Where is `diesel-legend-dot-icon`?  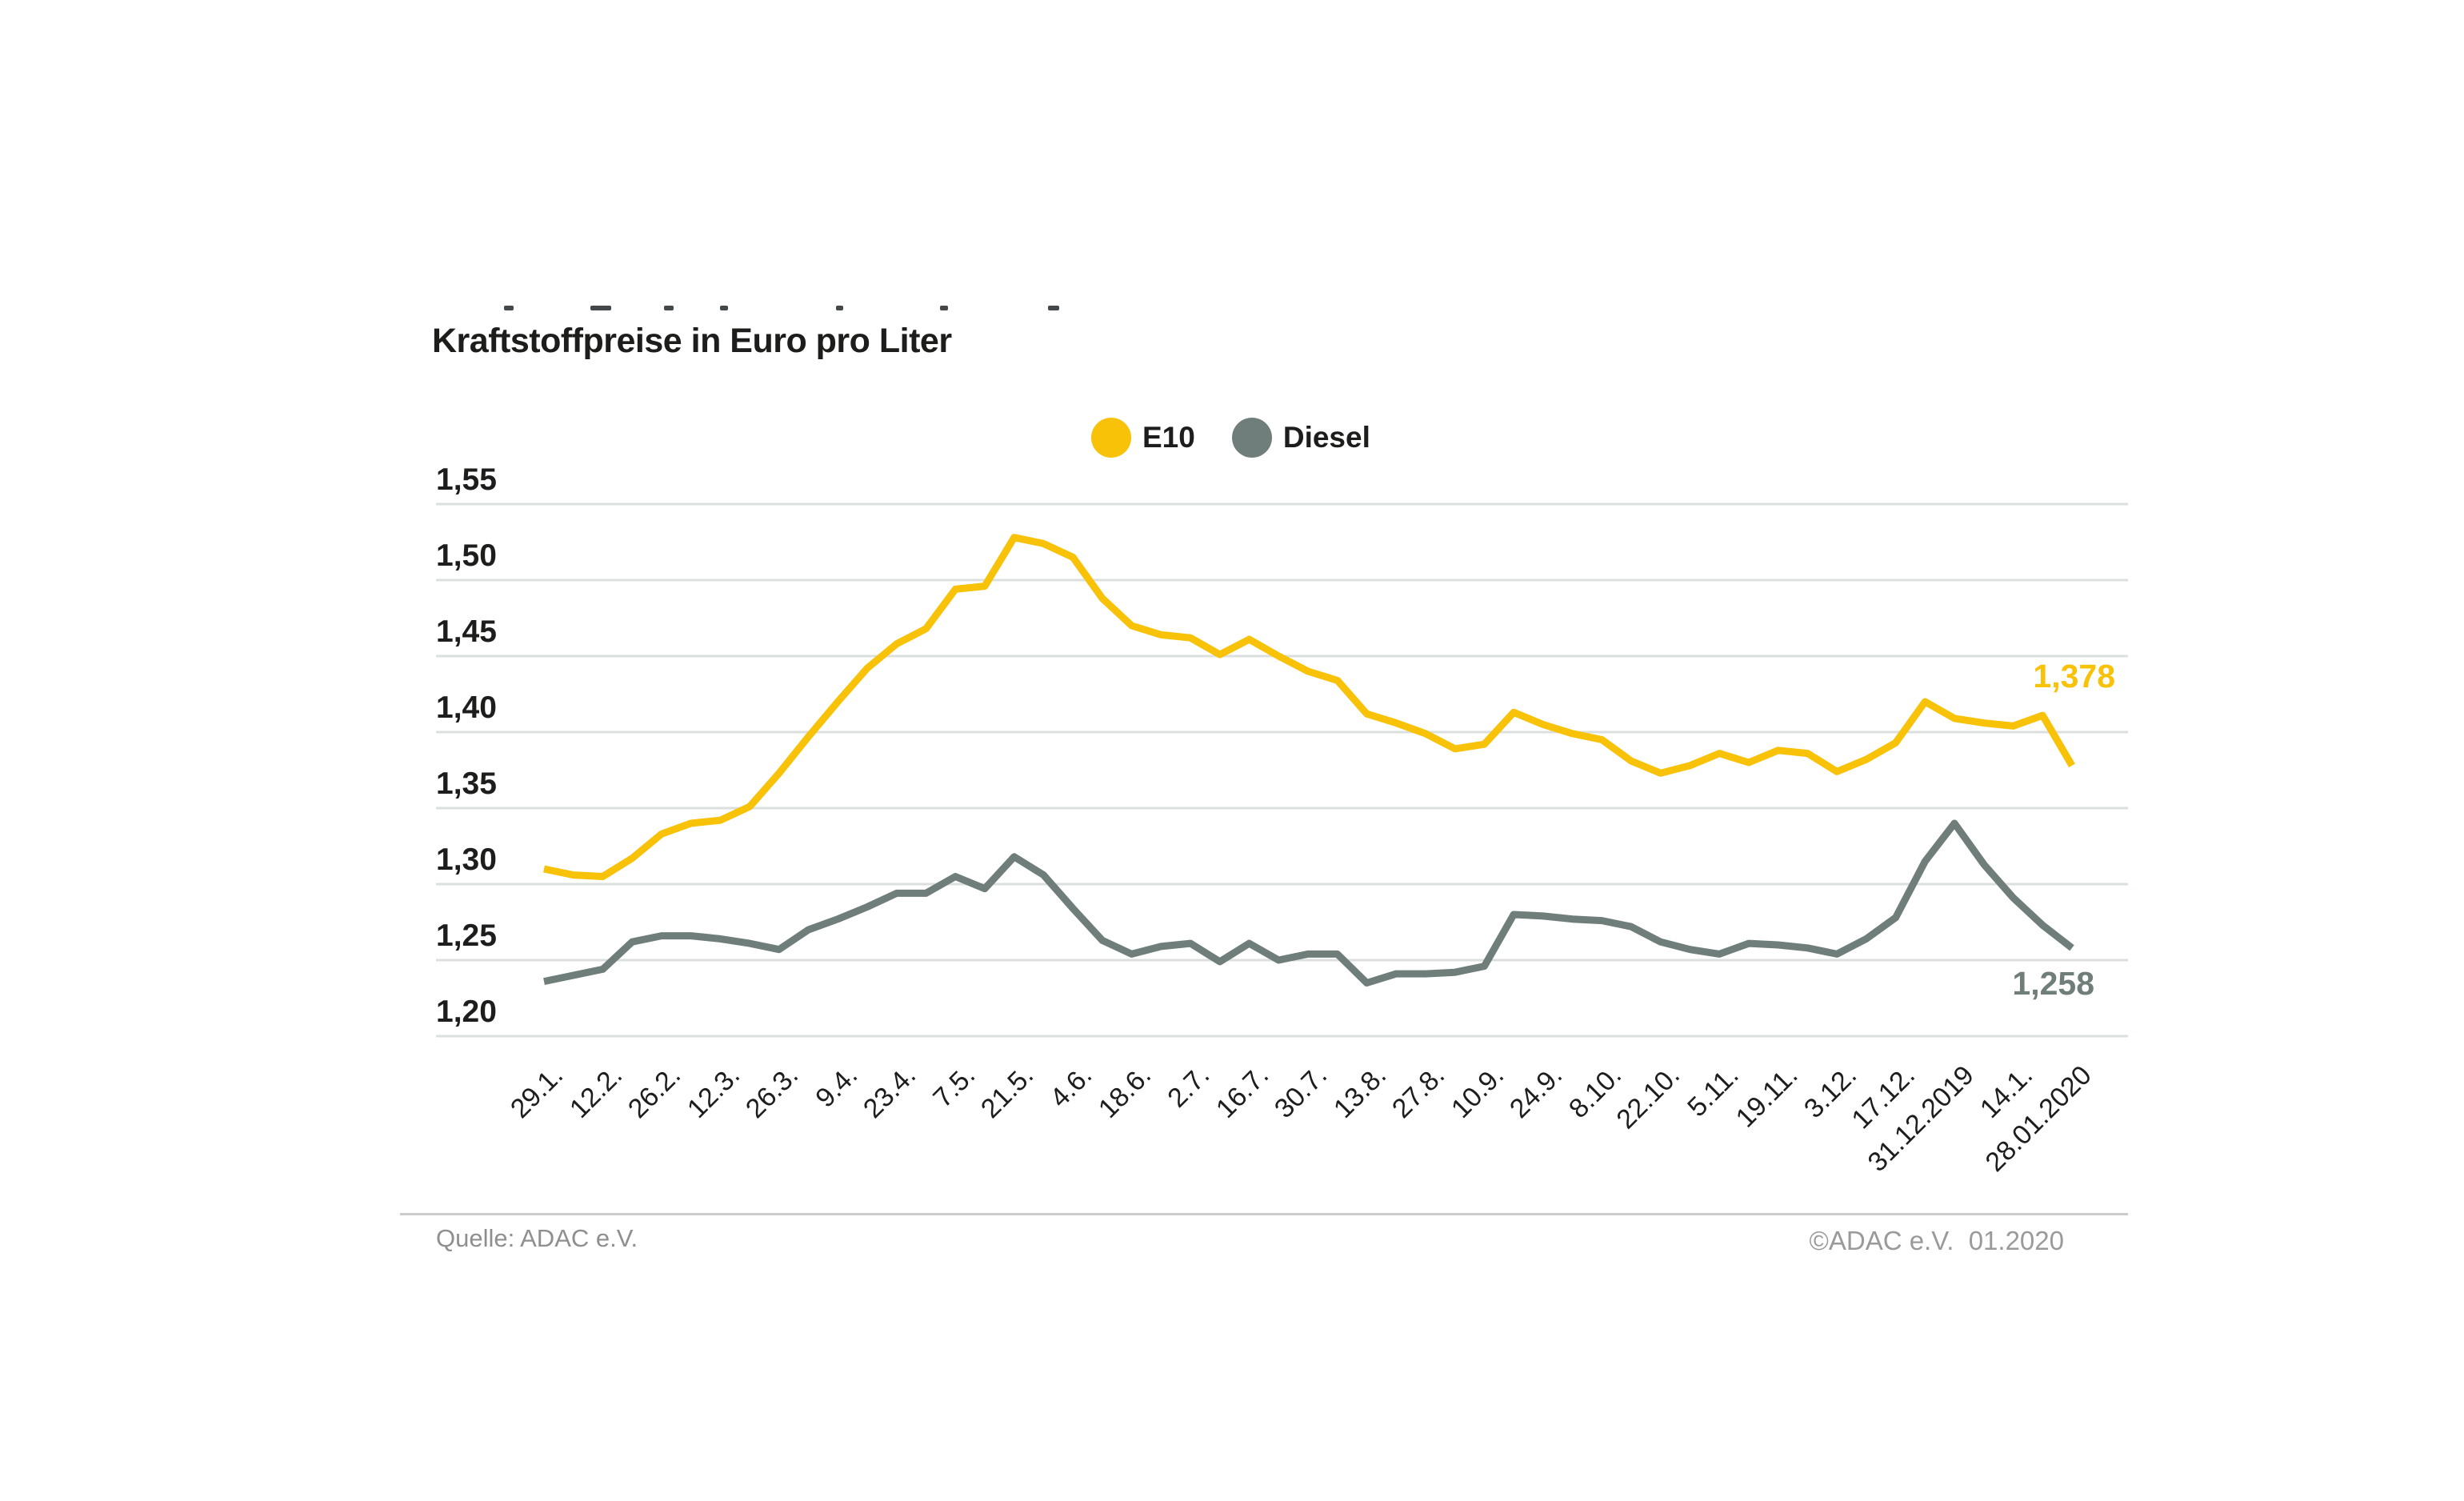
diesel-legend-dot-icon is located at coordinates (1251, 438).